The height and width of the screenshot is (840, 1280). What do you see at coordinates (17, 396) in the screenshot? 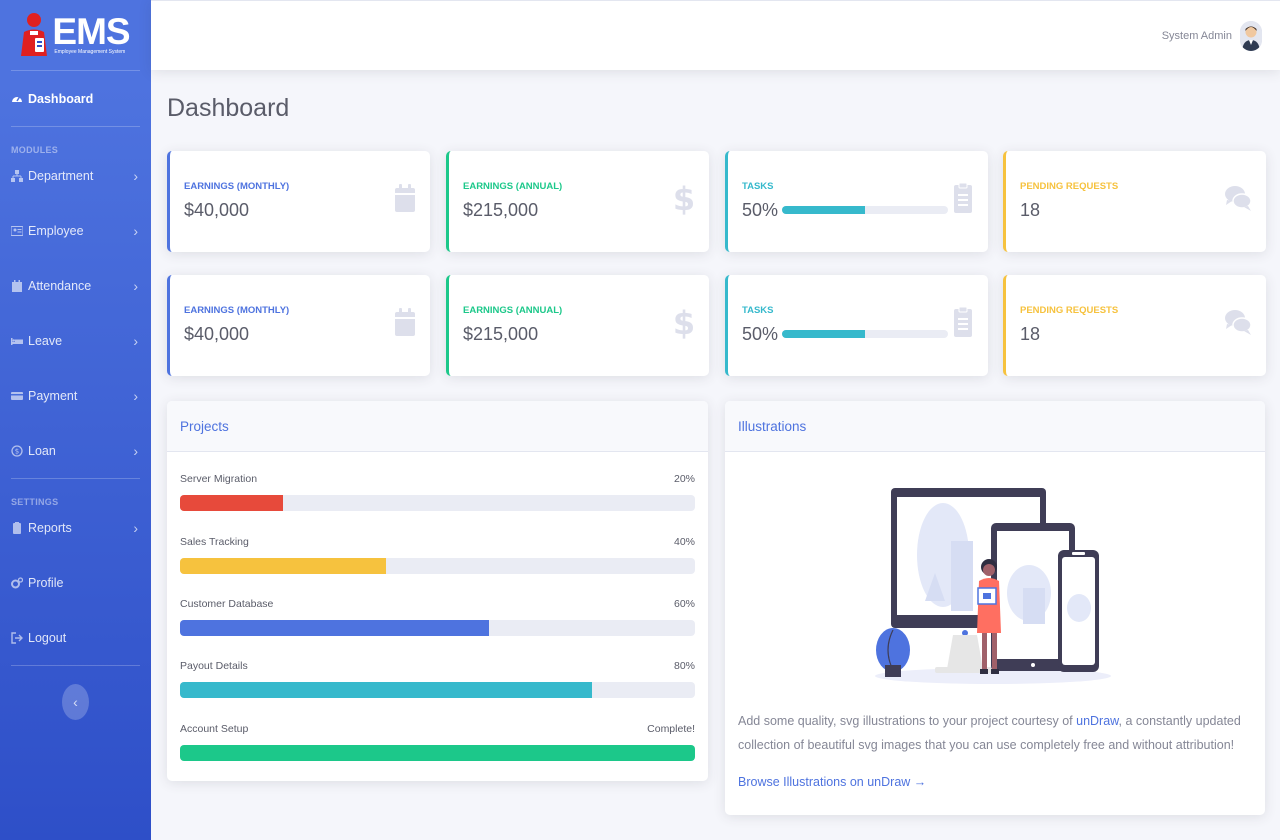
I see `credit-card-icon` at bounding box center [17, 396].